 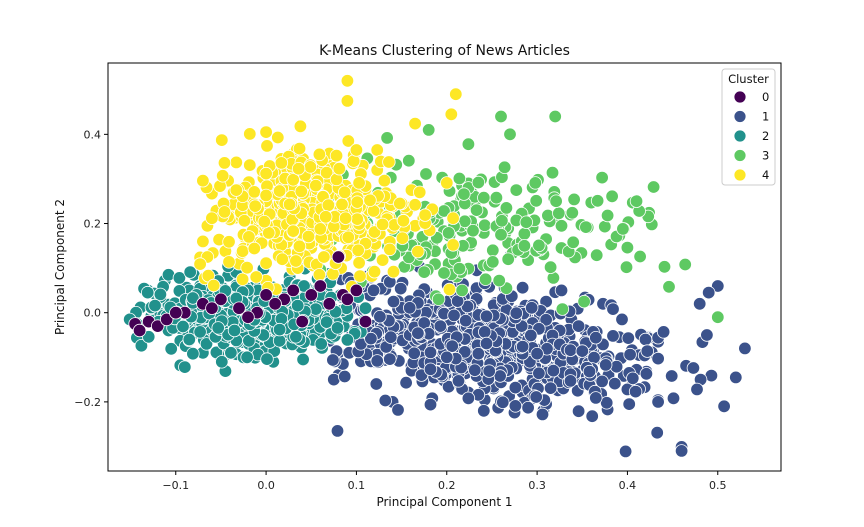 What do you see at coordinates (447, 485) in the screenshot?
I see `x-tick-label: 0.2` at bounding box center [447, 485].